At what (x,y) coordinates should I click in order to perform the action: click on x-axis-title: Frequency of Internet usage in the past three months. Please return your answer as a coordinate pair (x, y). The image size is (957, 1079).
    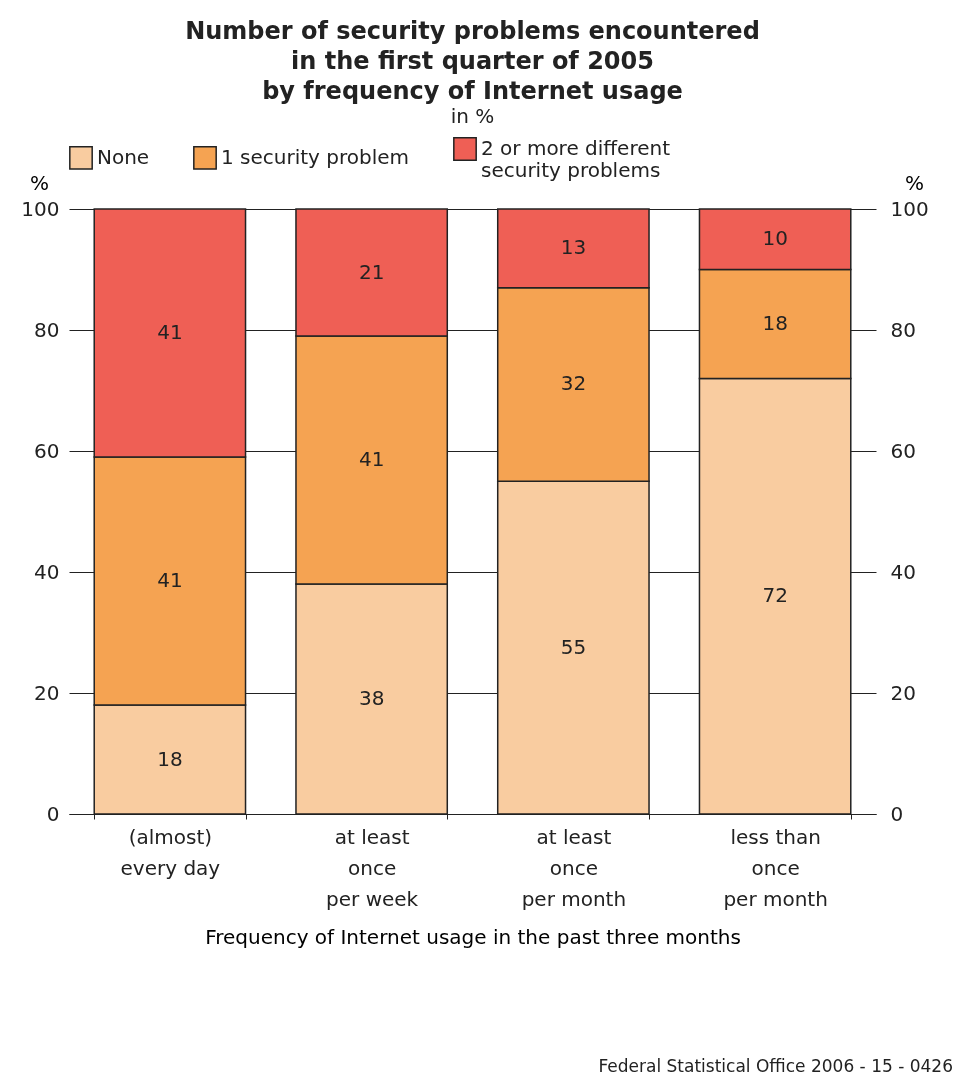
    Looking at the image, I should click on (473, 936).